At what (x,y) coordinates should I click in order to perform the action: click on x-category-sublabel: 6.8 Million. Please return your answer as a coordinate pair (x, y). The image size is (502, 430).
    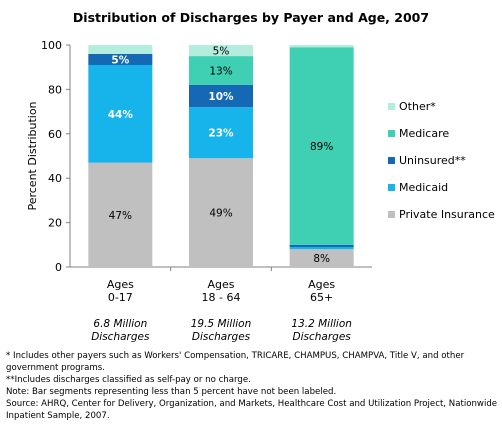
    Looking at the image, I should click on (120, 324).